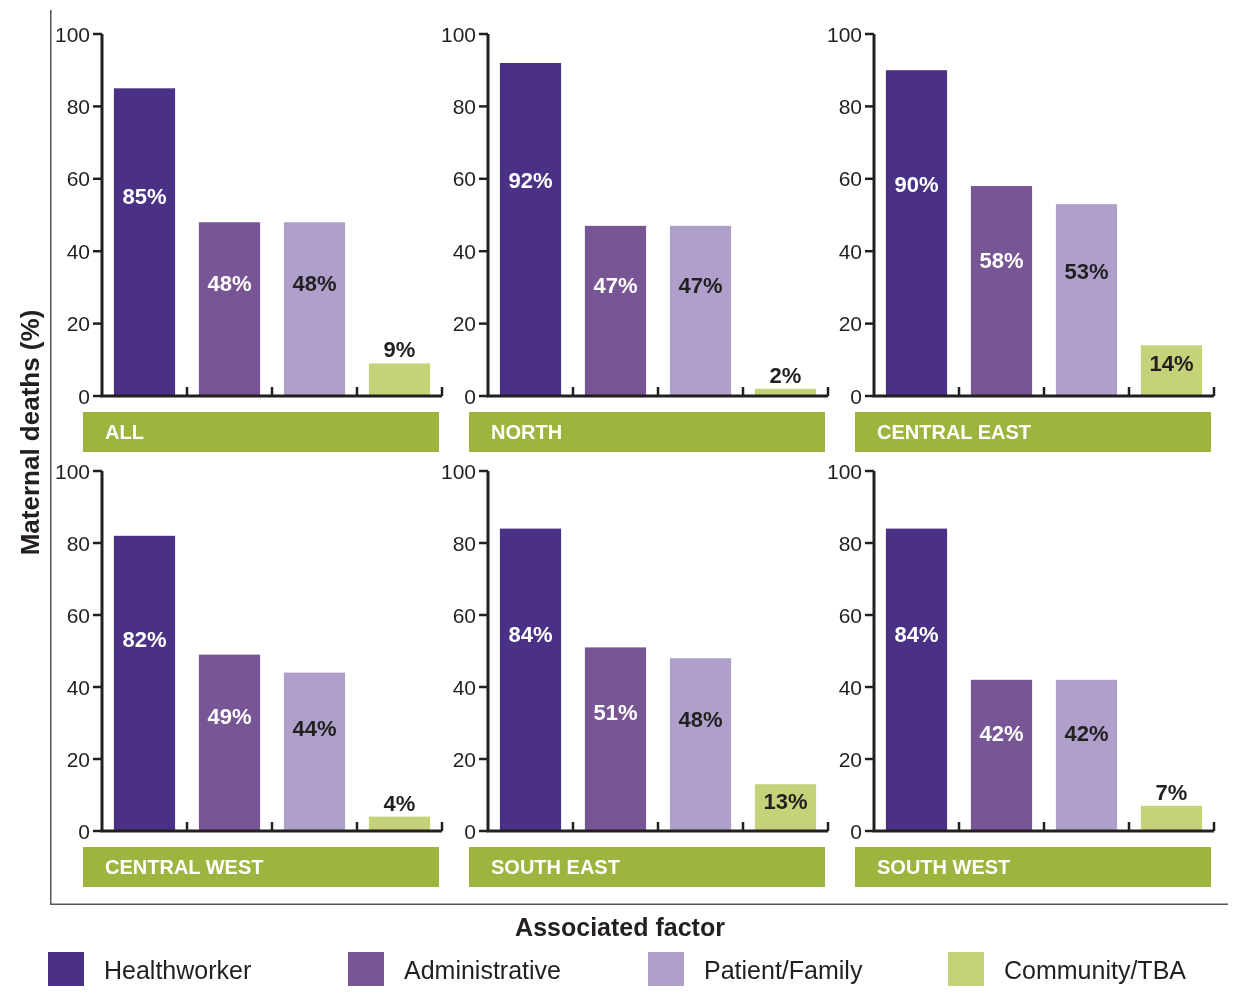 The image size is (1239, 994). What do you see at coordinates (1001, 260) in the screenshot?
I see `data-label: 58%` at bounding box center [1001, 260].